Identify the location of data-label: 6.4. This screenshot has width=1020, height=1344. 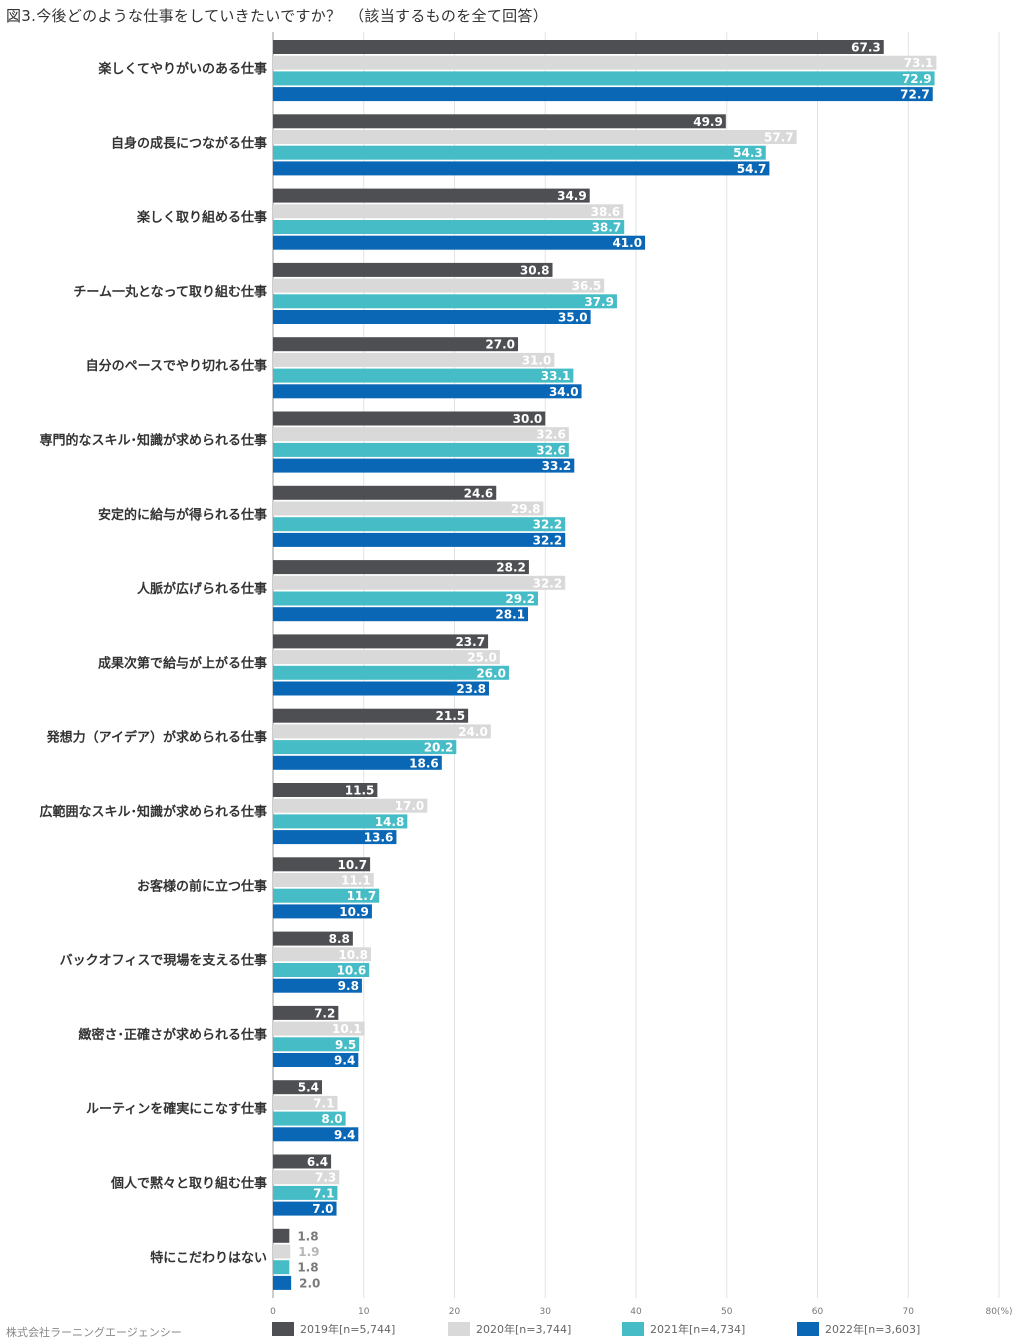
(317, 1162).